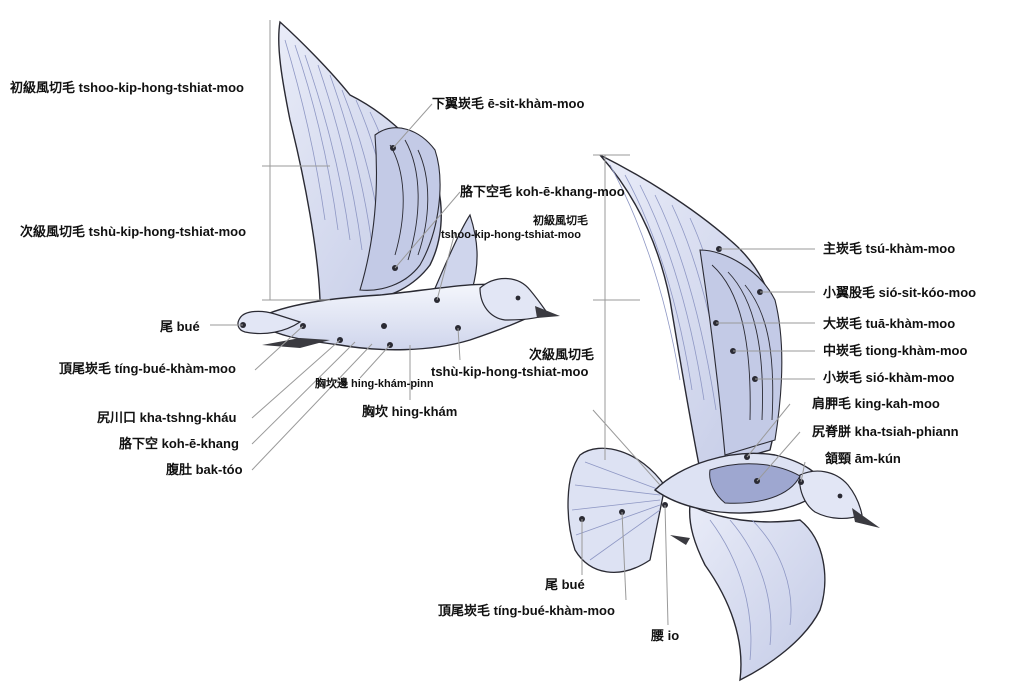  I want to click on right-bird-bracket, so click(626, 320).